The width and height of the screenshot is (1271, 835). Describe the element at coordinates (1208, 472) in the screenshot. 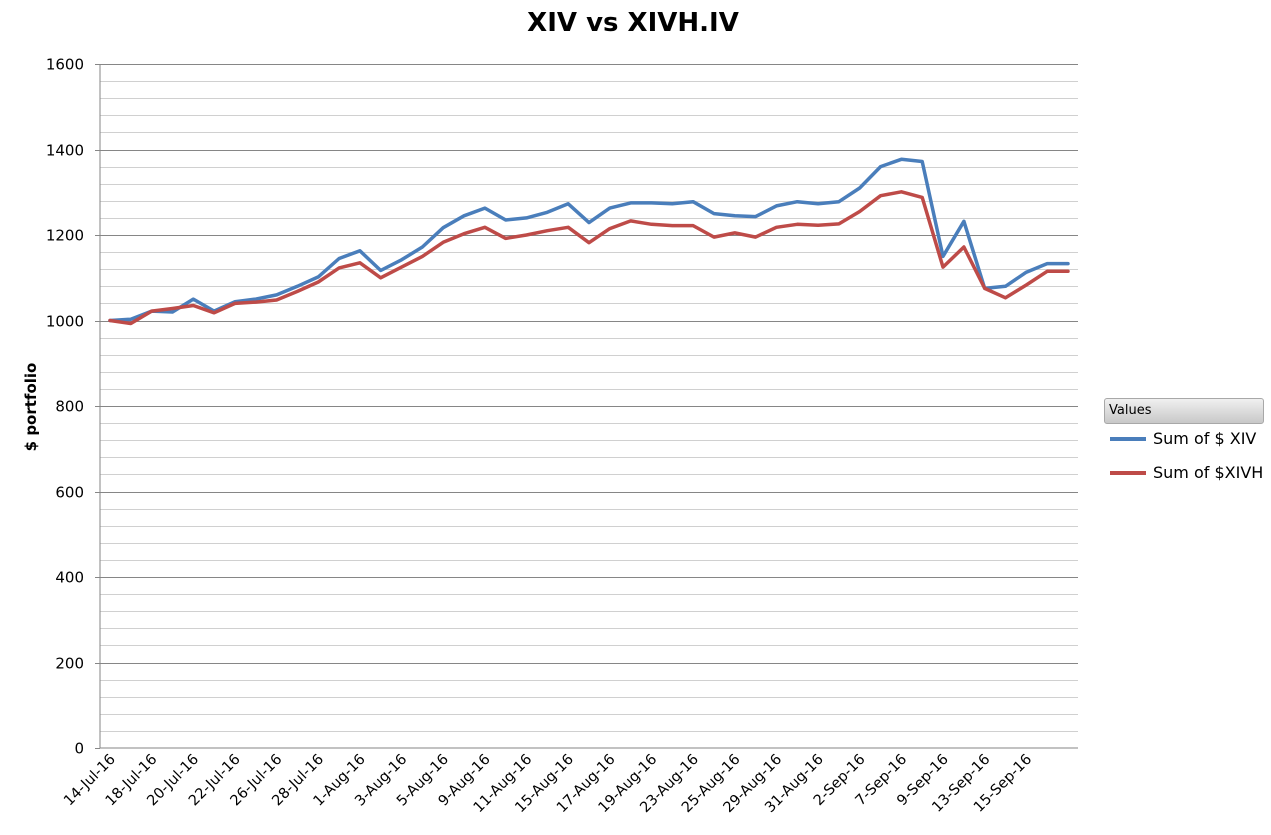

I see `legend-label-xivh: Sum of $XIVH` at that location.